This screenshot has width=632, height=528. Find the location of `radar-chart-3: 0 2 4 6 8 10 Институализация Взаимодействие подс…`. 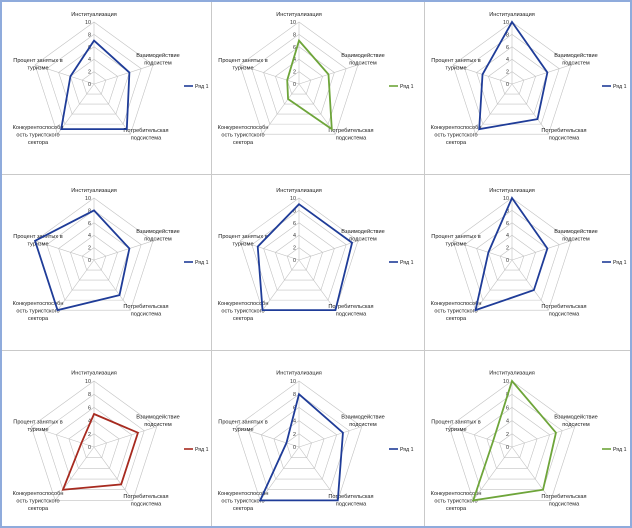

radar-chart-3: 0 2 4 6 8 10 Институализация Взаимодействие подс… is located at coordinates (527, 88).